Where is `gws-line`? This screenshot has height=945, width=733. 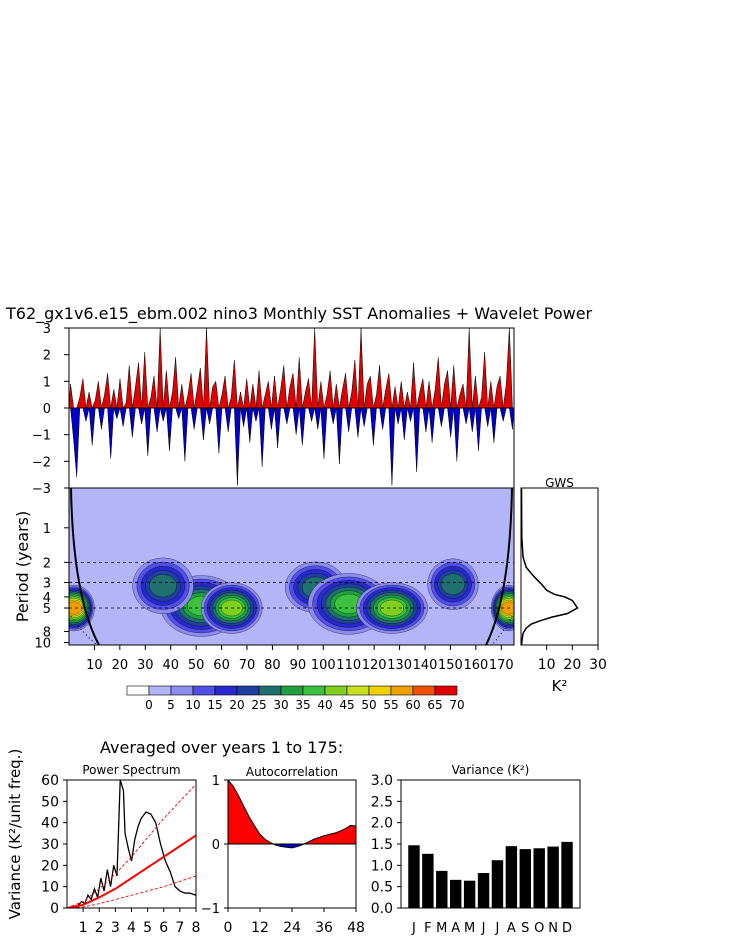
gws-line is located at coordinates (549, 566).